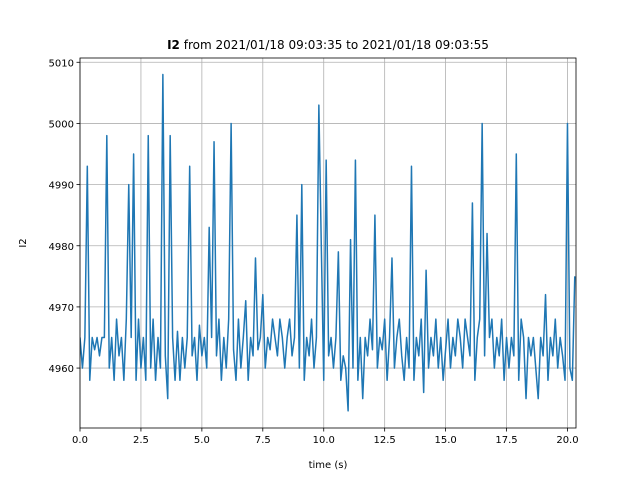 The width and height of the screenshot is (640, 480). Describe the element at coordinates (324, 440) in the screenshot. I see `x-tick-label: 10.0` at that location.